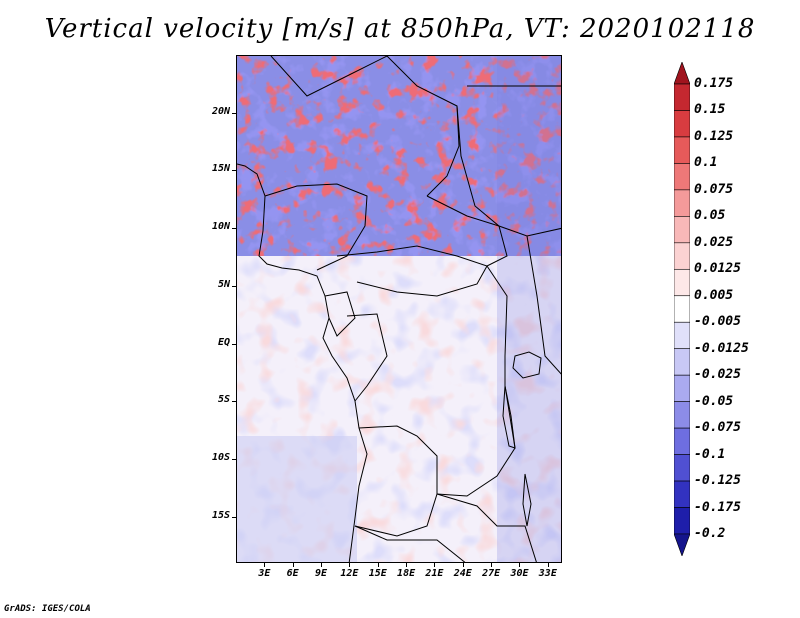  What do you see at coordinates (710, 533) in the screenshot?
I see `colorbar-tick-label: -0.2` at bounding box center [710, 533].